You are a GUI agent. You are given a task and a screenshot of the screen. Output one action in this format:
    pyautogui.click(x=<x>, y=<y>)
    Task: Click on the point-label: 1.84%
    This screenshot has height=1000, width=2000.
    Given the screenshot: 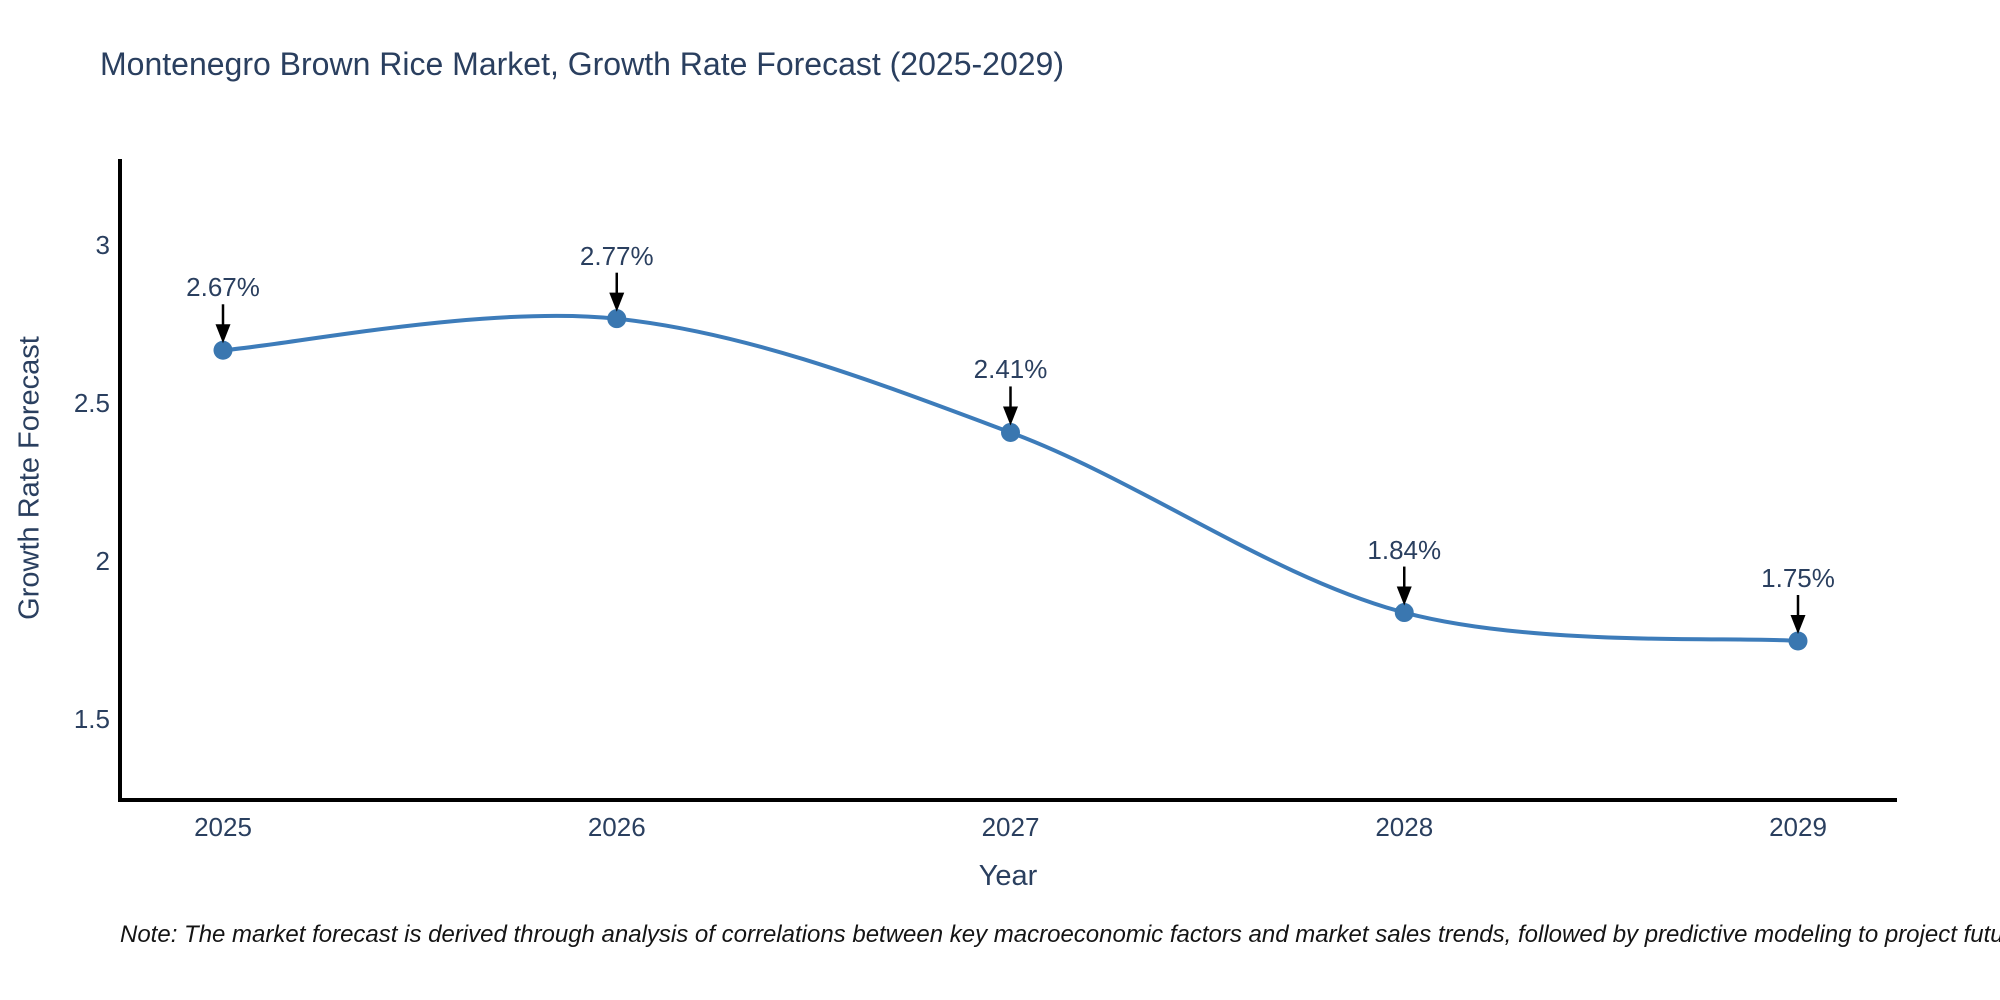 What is the action you would take?
    pyautogui.click(x=1404, y=549)
    